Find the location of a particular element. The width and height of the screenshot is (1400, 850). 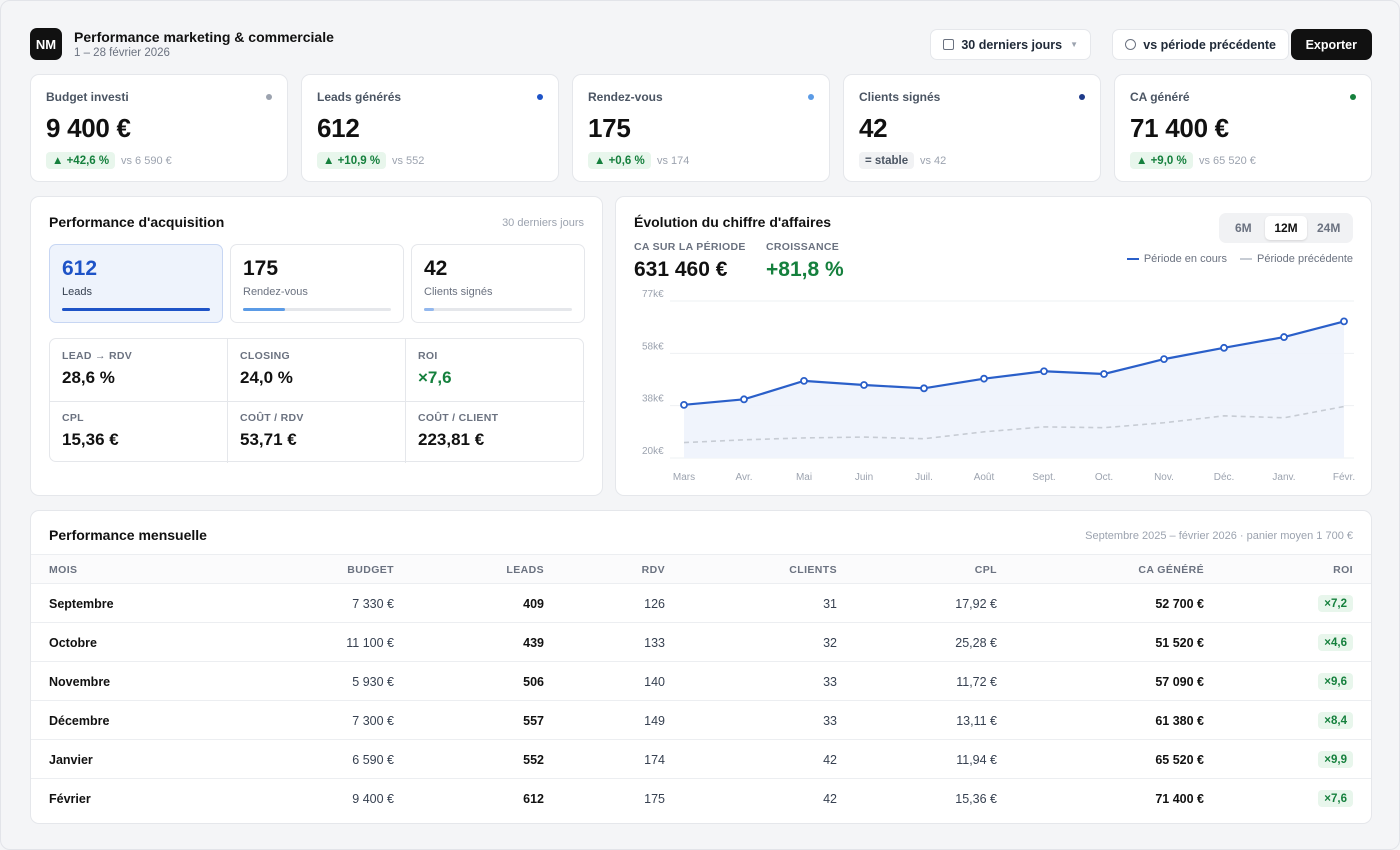

kpi-comparison: vs 174 is located at coordinates (673, 161).